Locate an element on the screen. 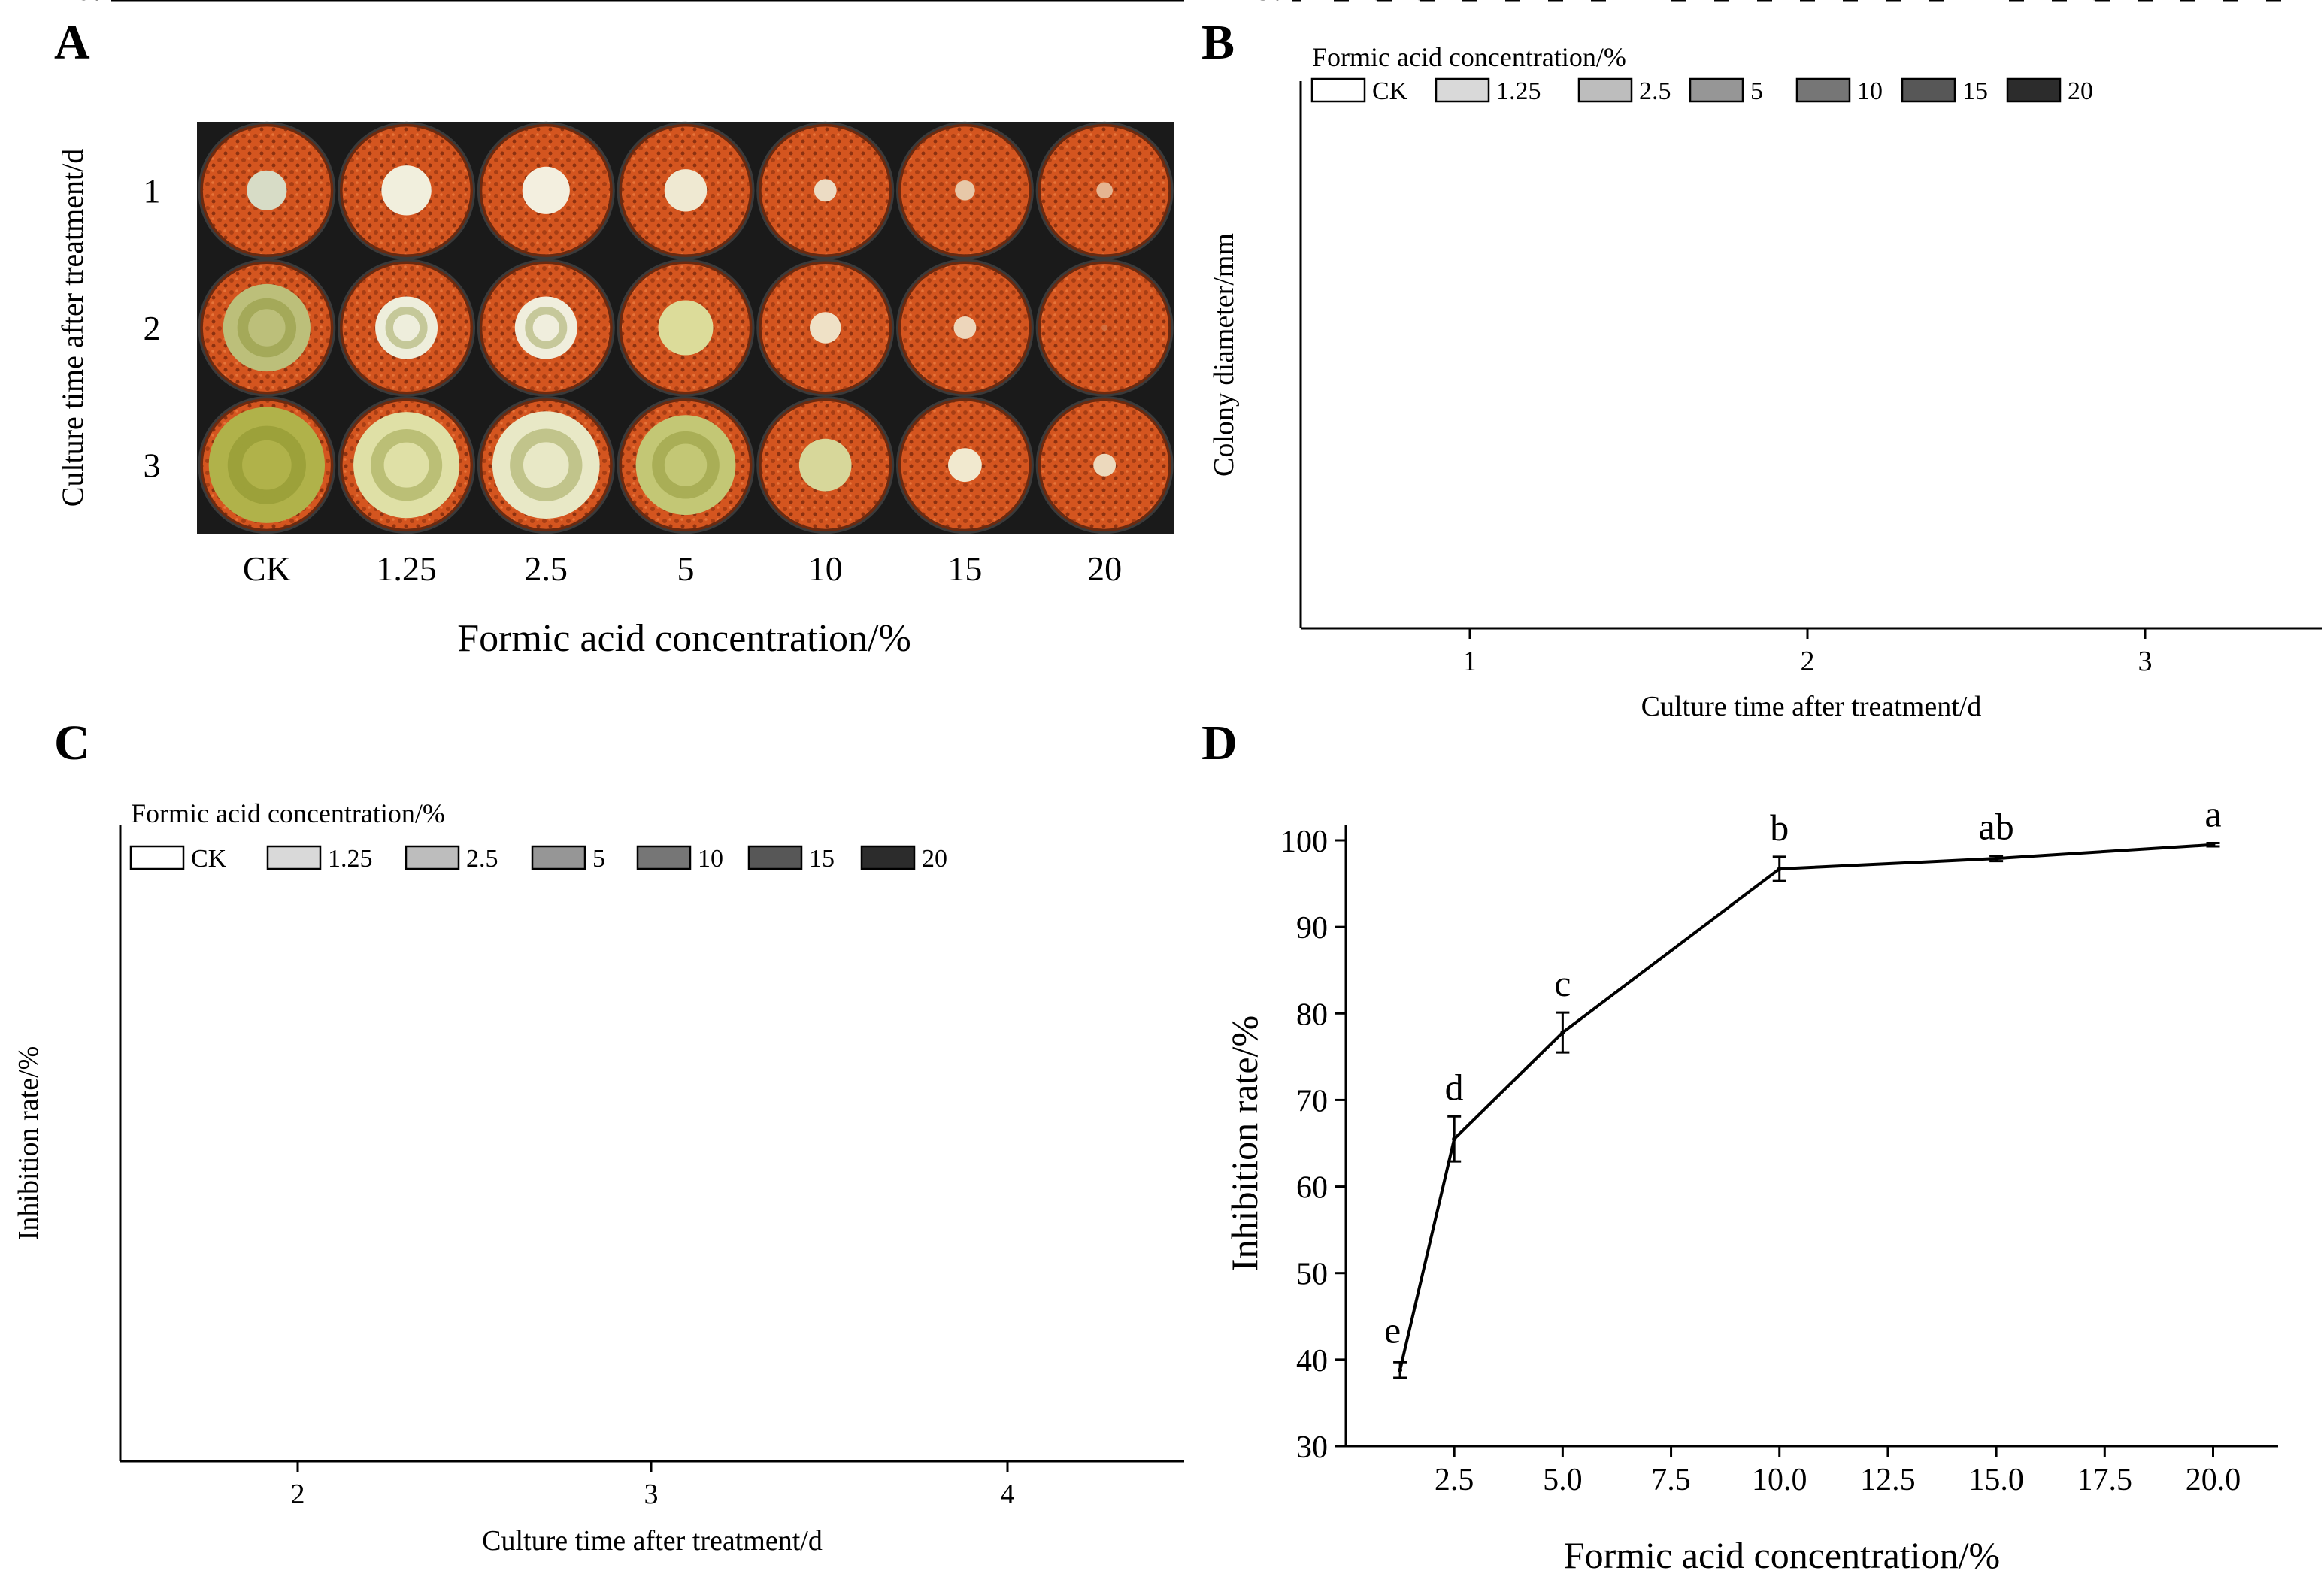  legend-label: 15 is located at coordinates (822, 859).